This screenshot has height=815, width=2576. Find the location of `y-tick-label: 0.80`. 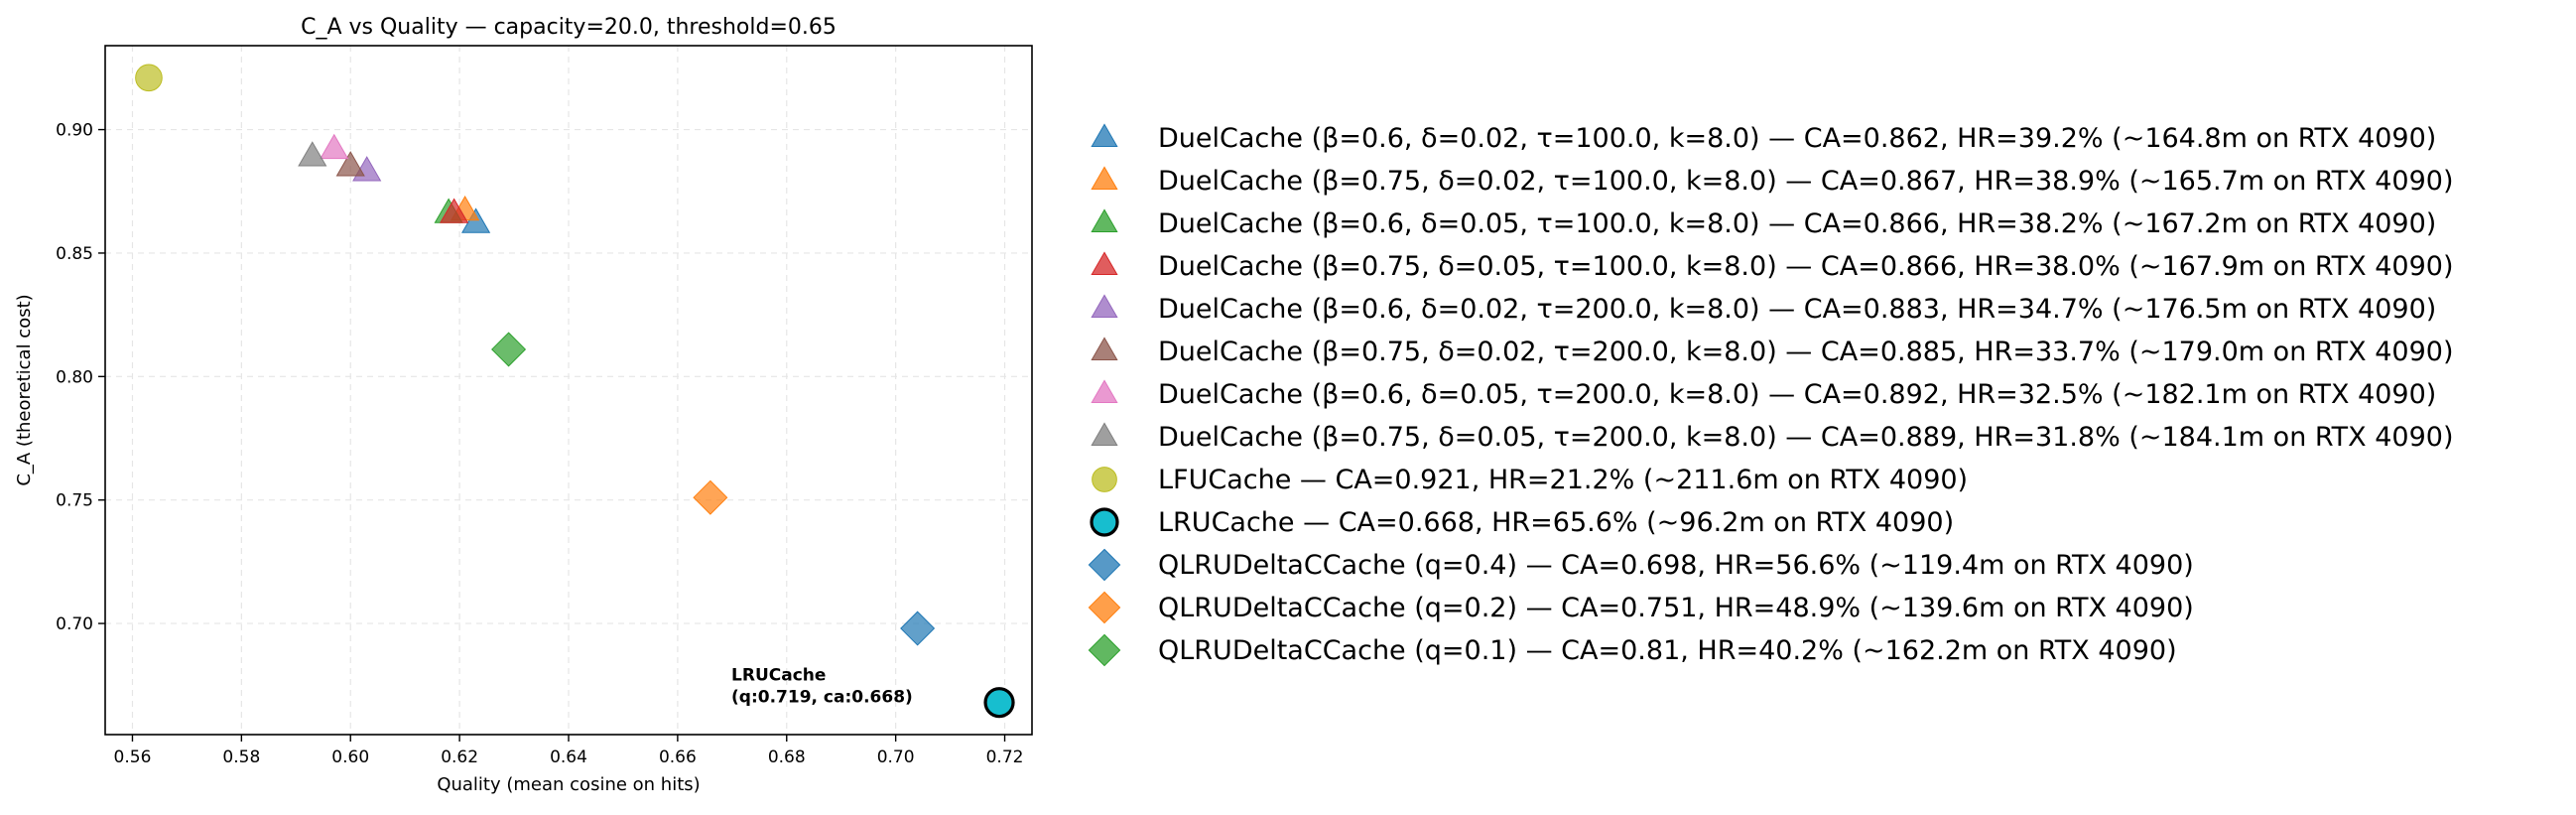

y-tick-label: 0.80 is located at coordinates (75, 377).